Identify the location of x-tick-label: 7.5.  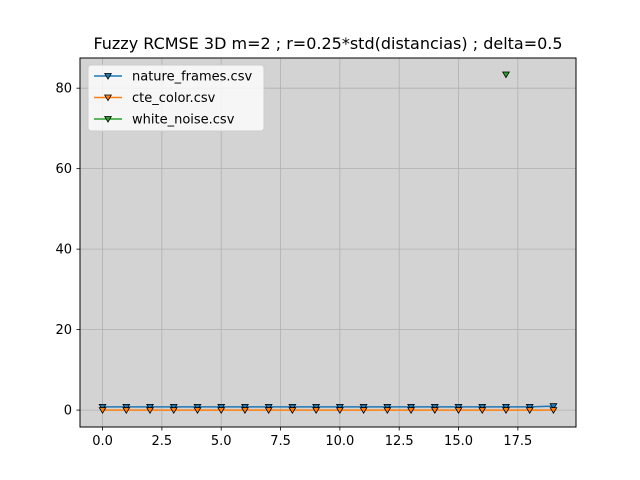
(280, 441).